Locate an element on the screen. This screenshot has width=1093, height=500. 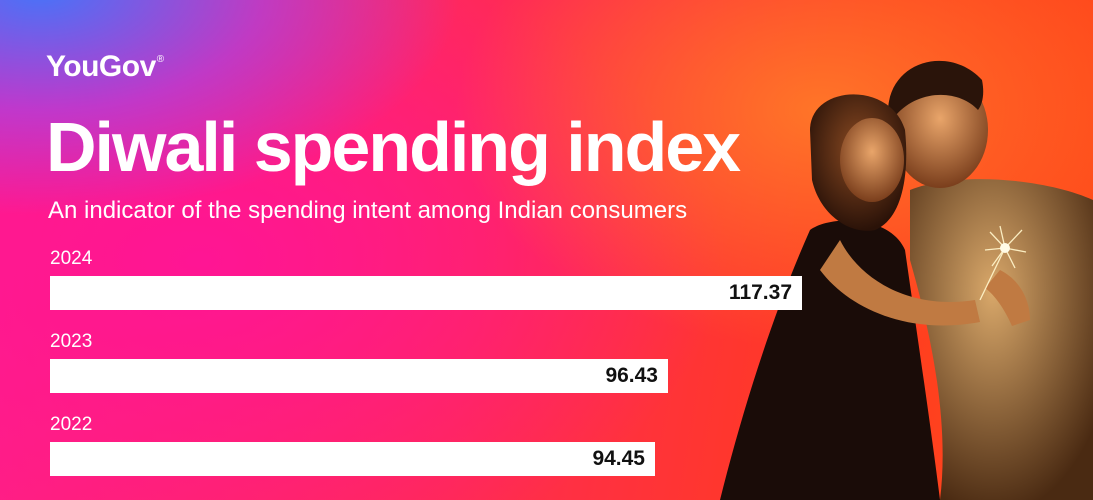
bar-value-2023: 96.43 is located at coordinates (631, 375).